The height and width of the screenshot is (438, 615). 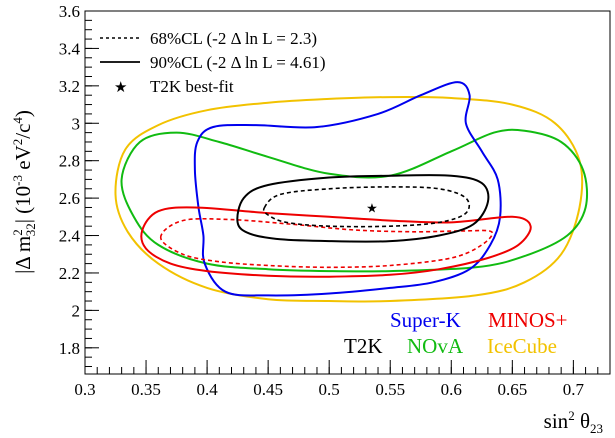 I want to click on y-tick-label: 2.2, so click(x=69, y=273).